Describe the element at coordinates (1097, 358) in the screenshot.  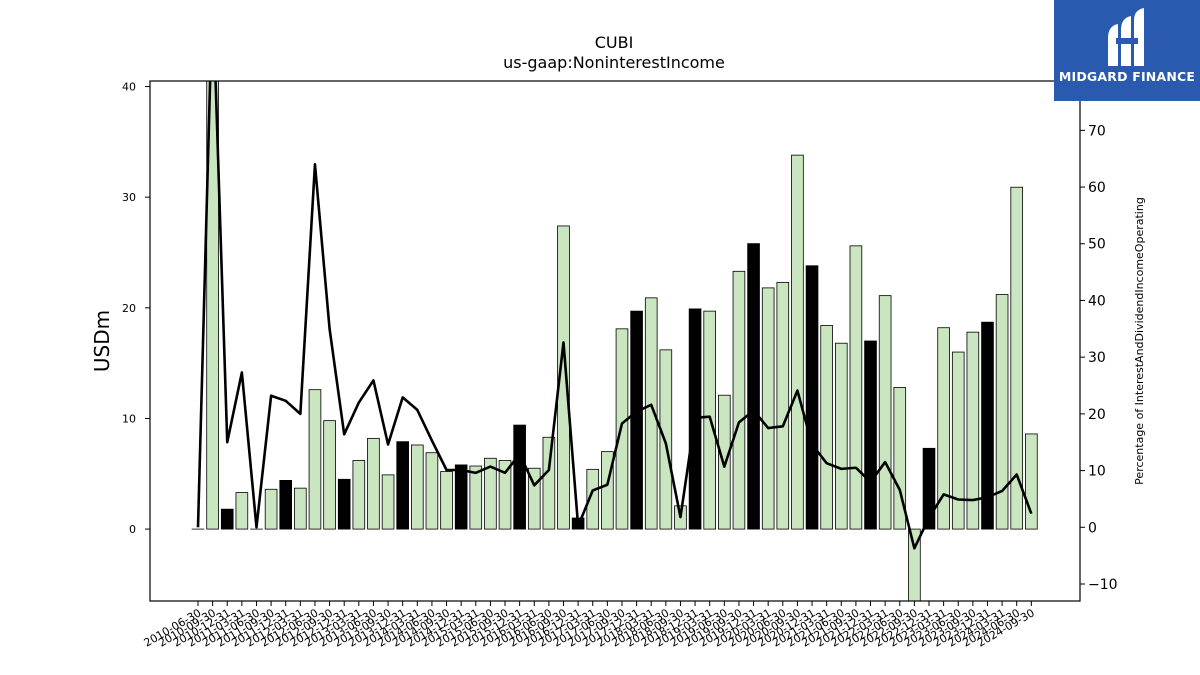
I see `y2-tick-label: 30` at that location.